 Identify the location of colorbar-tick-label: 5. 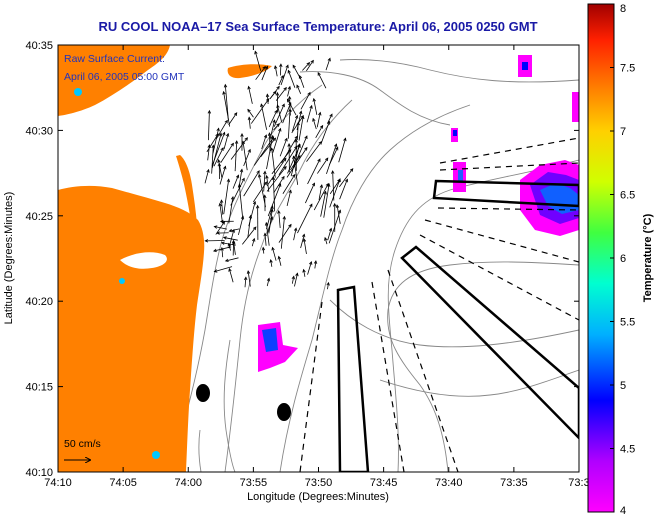
(623, 386).